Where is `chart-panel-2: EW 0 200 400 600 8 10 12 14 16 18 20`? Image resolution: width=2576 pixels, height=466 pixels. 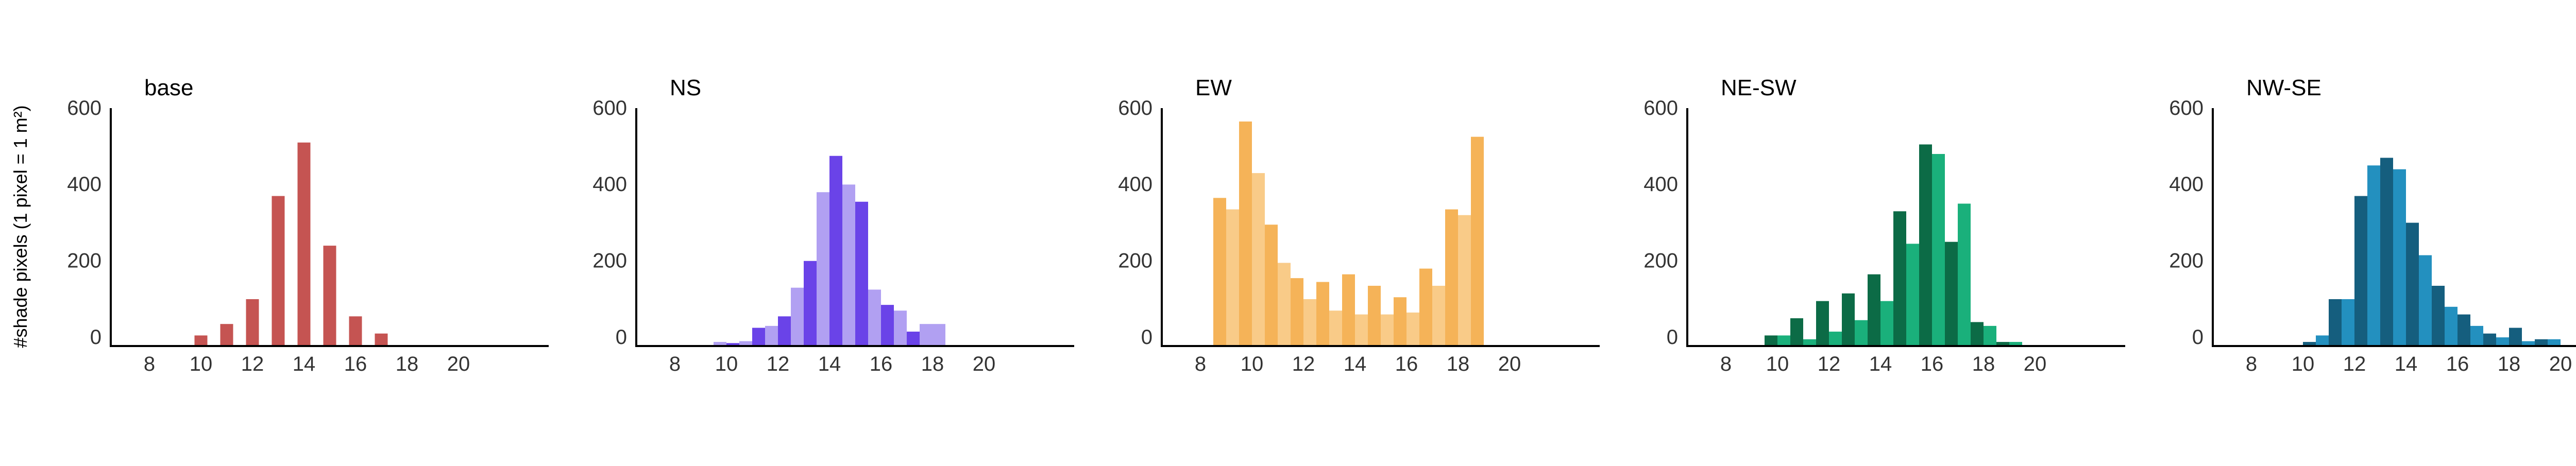
chart-panel-2: EW 0 200 400 600 8 10 12 14 16 18 20 is located at coordinates (1359, 225).